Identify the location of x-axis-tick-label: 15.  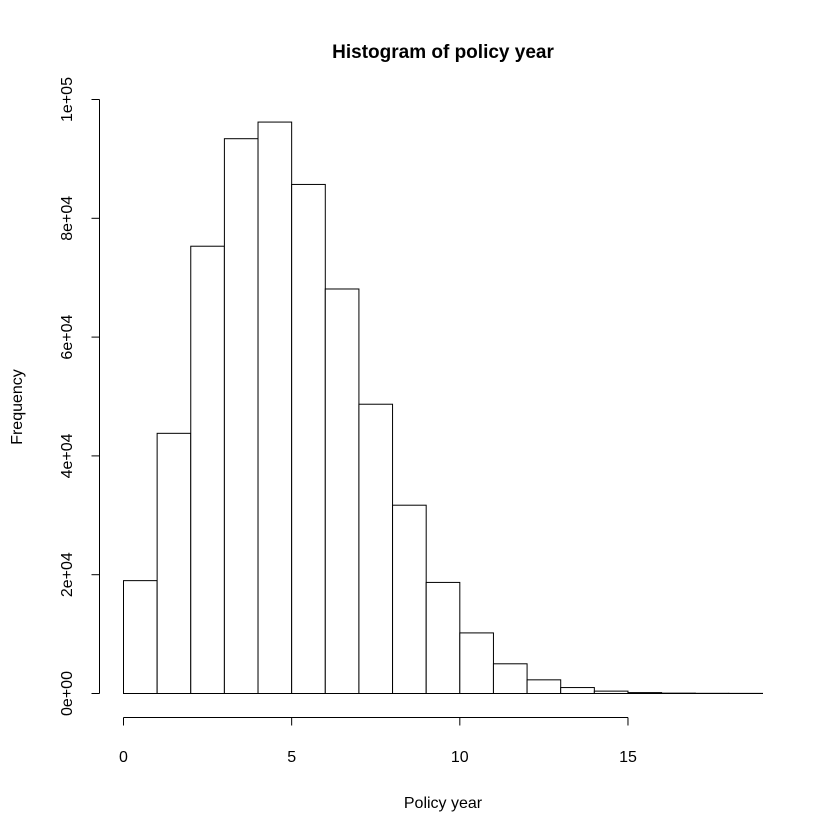
(628, 757).